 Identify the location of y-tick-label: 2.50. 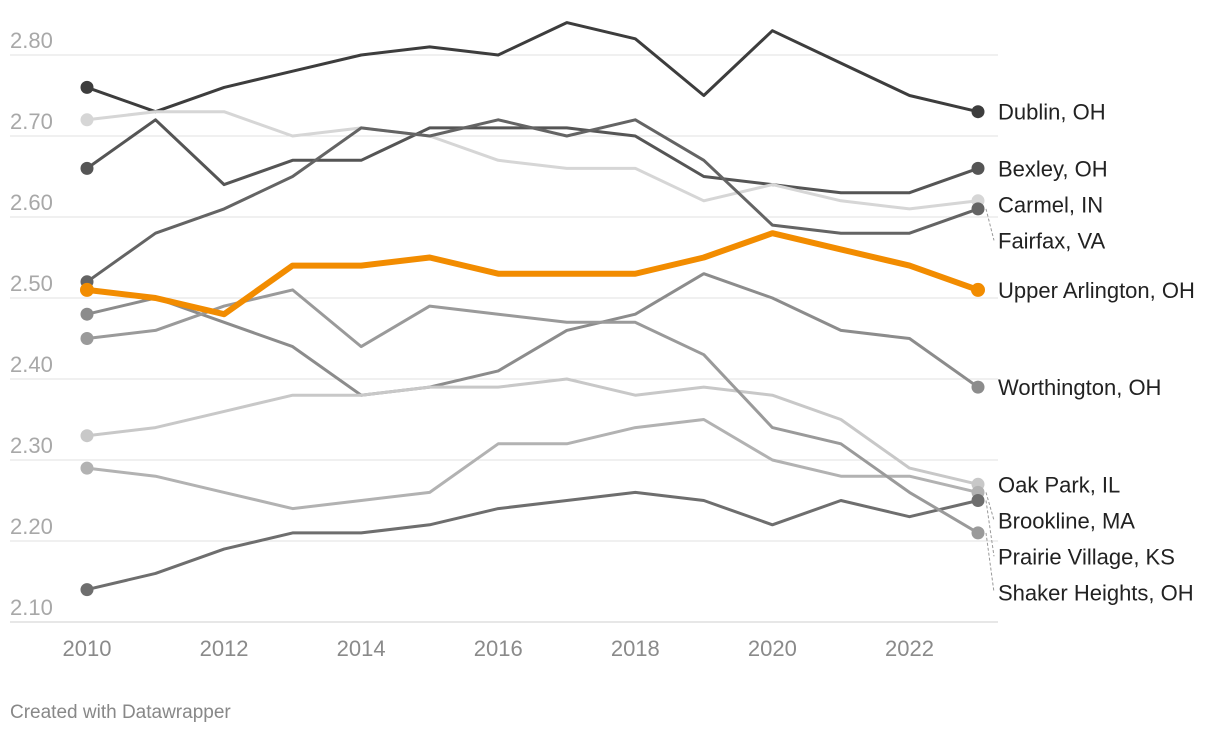
(31, 283).